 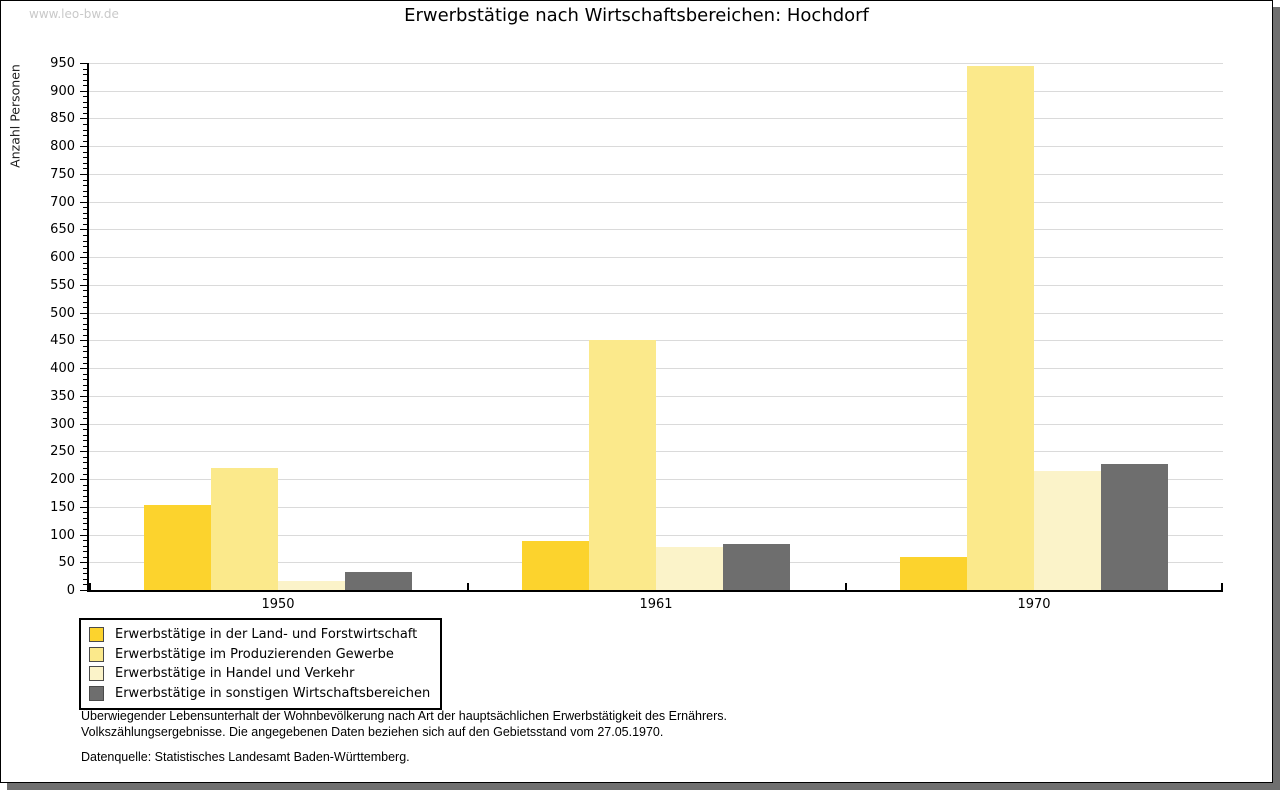 I want to click on y-tick-label: 200, so click(x=62, y=480).